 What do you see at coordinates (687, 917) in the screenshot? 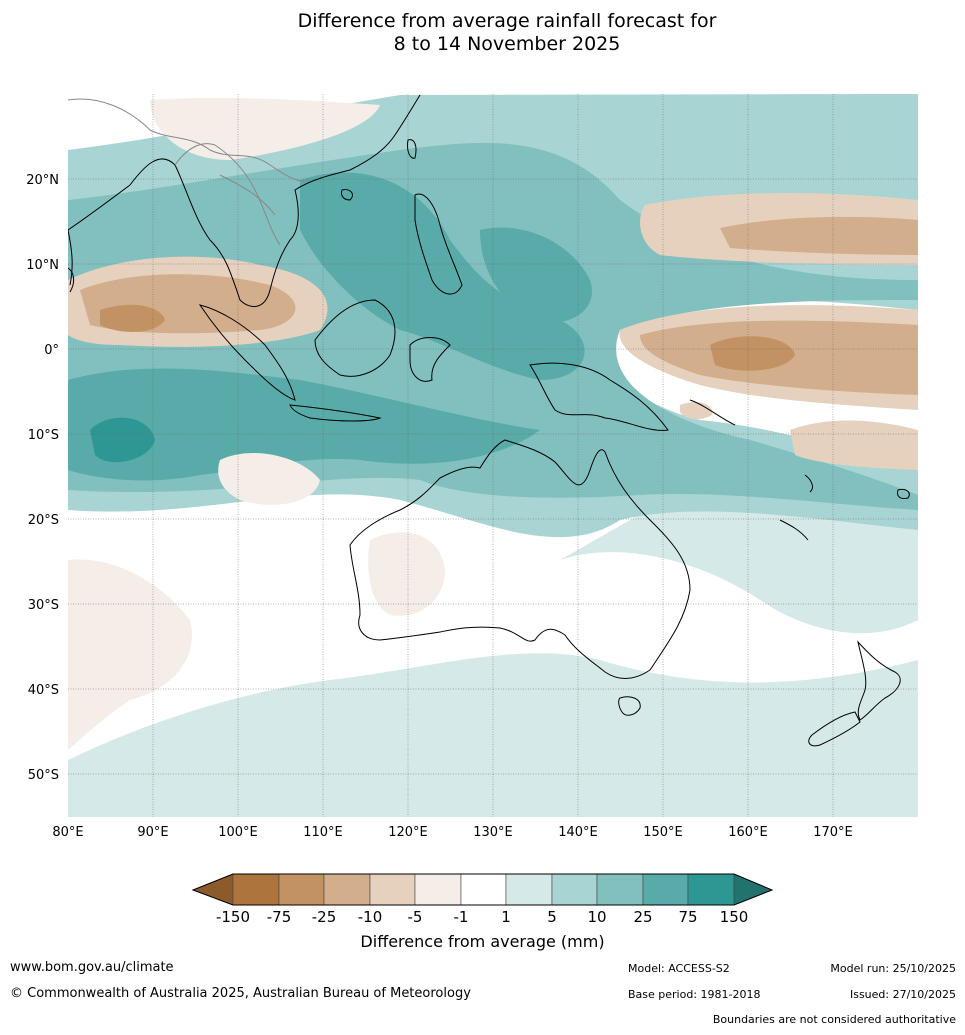
I see `colorbar-tick-label: 75` at bounding box center [687, 917].